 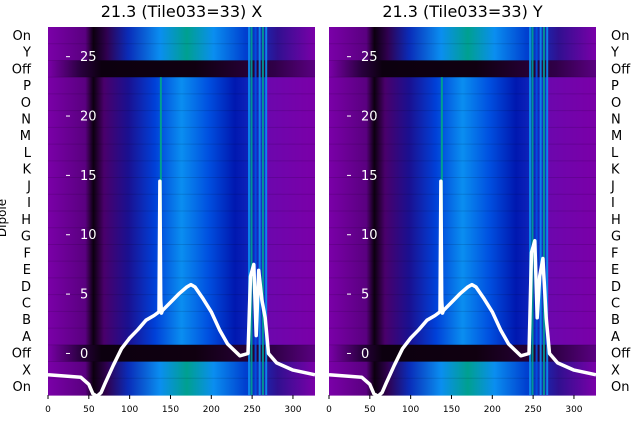 What do you see at coordinates (462, 11) in the screenshot?
I see `panel-title: 21.3 (Tile033=33) Y` at bounding box center [462, 11].